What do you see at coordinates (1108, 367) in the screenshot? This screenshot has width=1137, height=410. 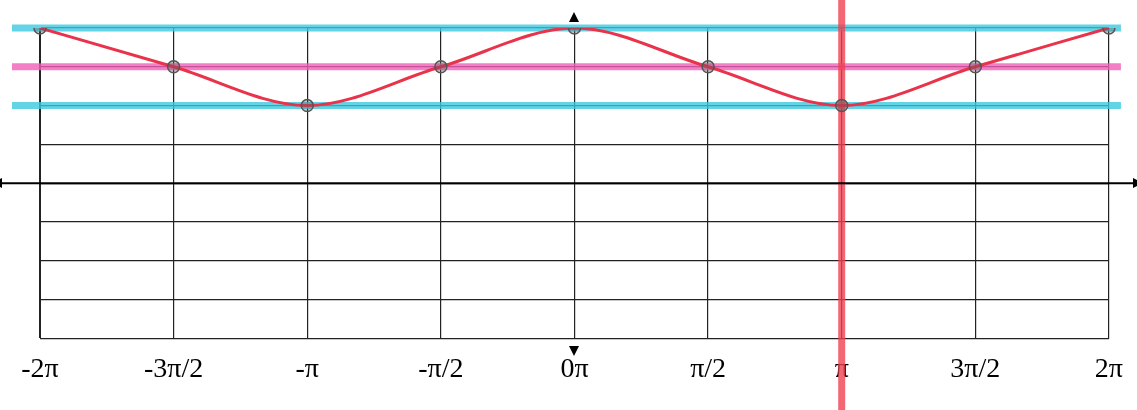 I see `x-tick-label: 2π` at bounding box center [1108, 367].